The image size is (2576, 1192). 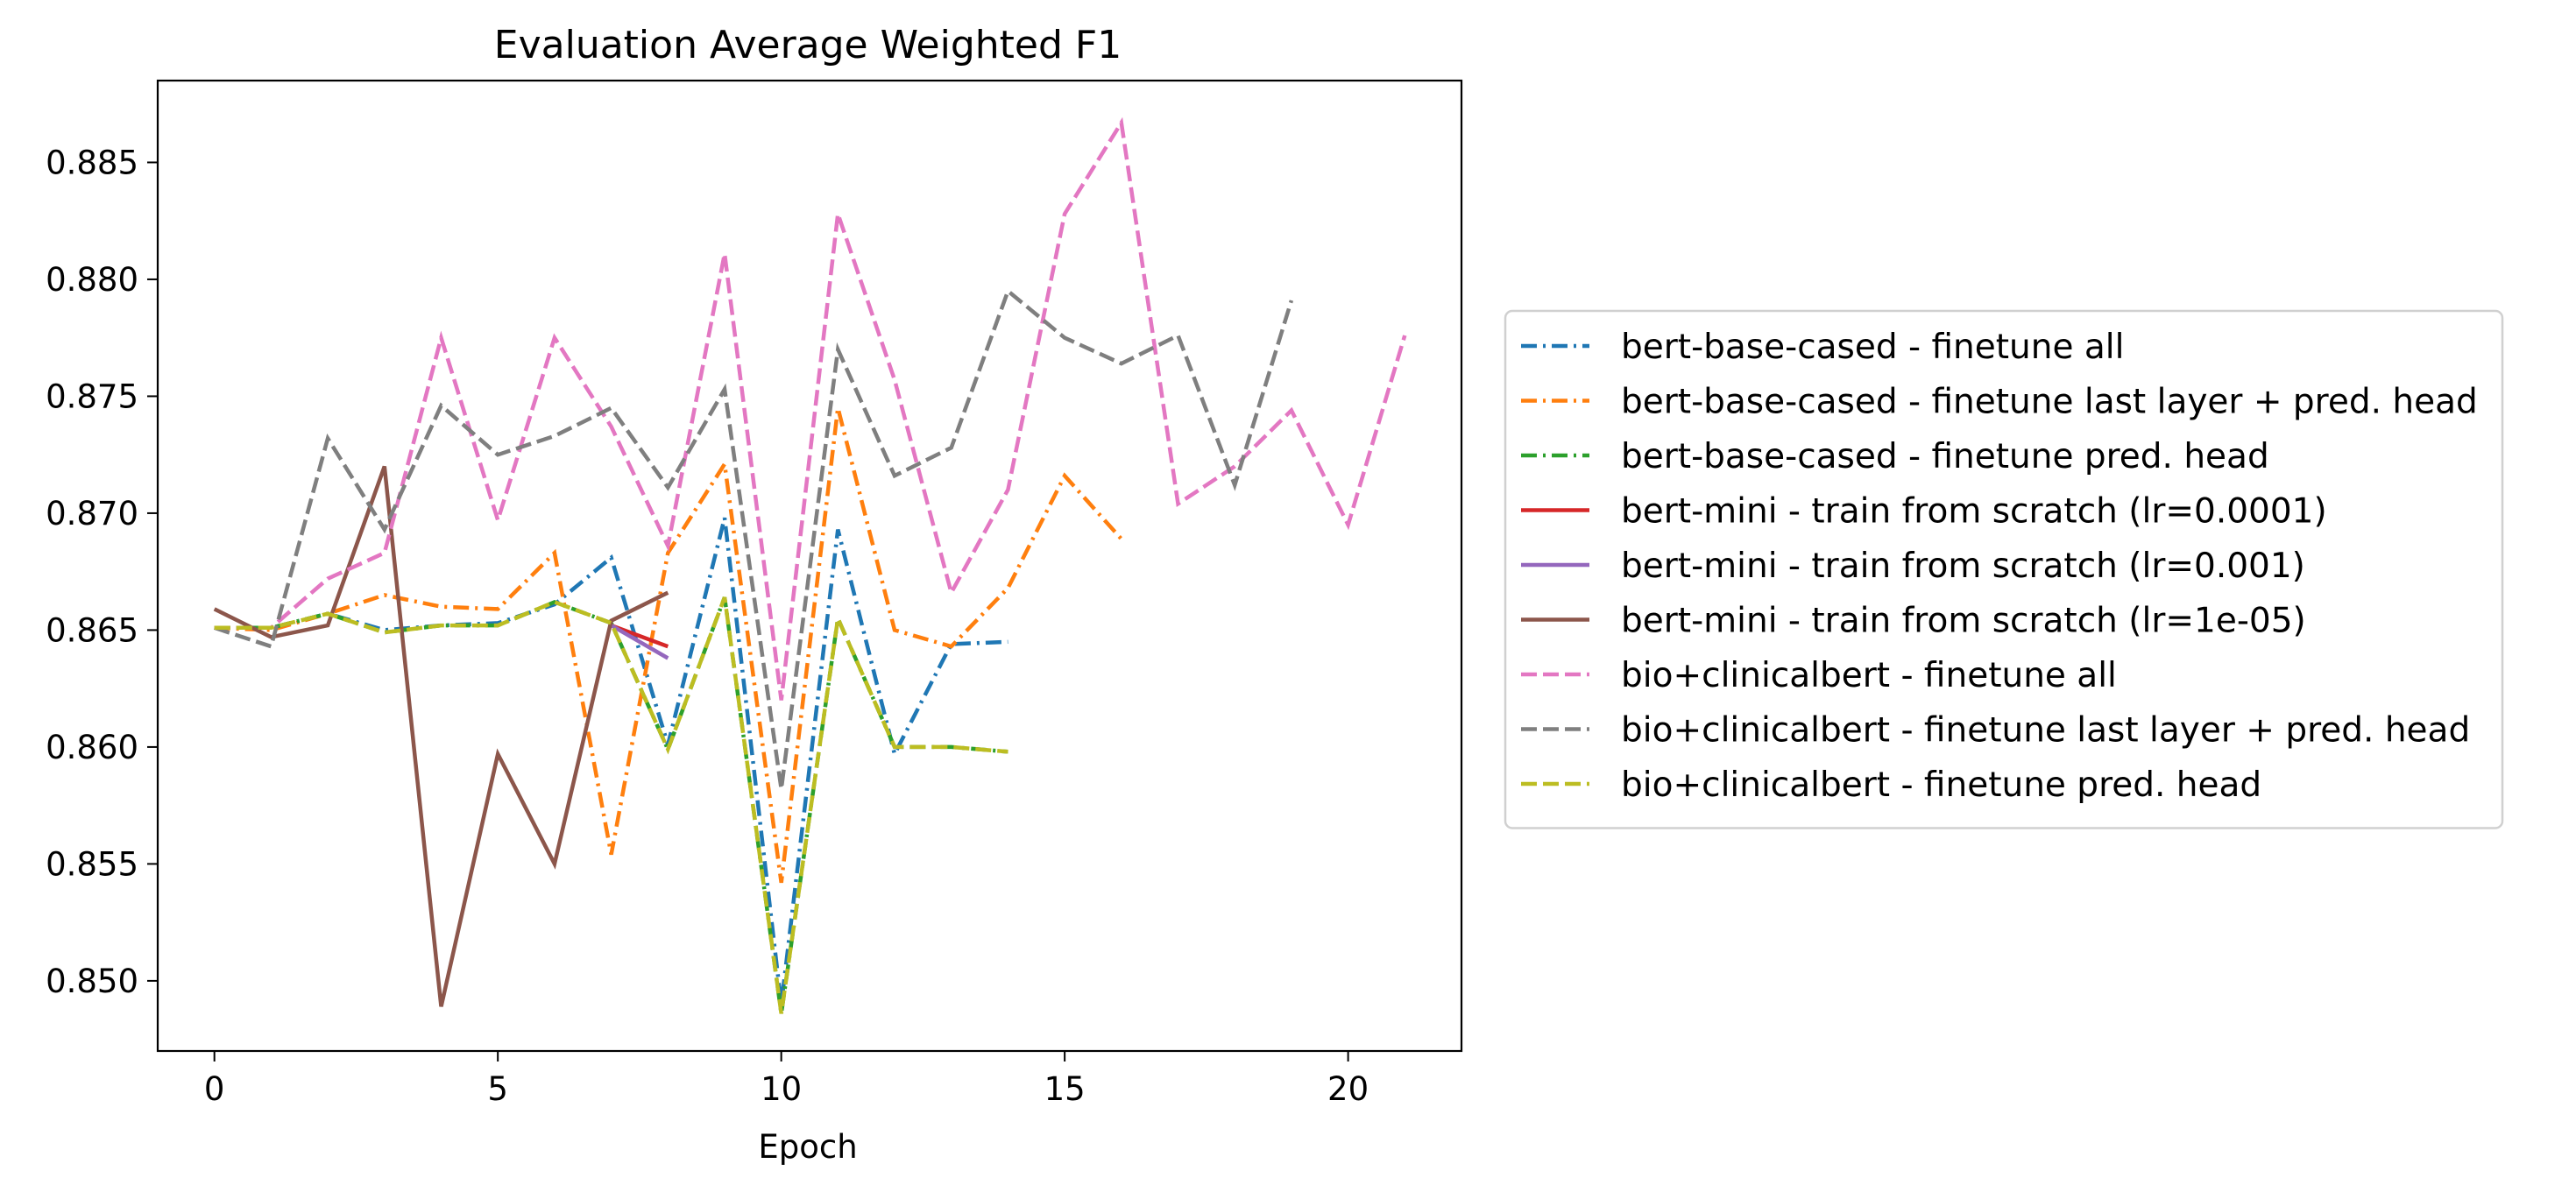 What do you see at coordinates (92, 981) in the screenshot?
I see `y-tick-label: 0.850` at bounding box center [92, 981].